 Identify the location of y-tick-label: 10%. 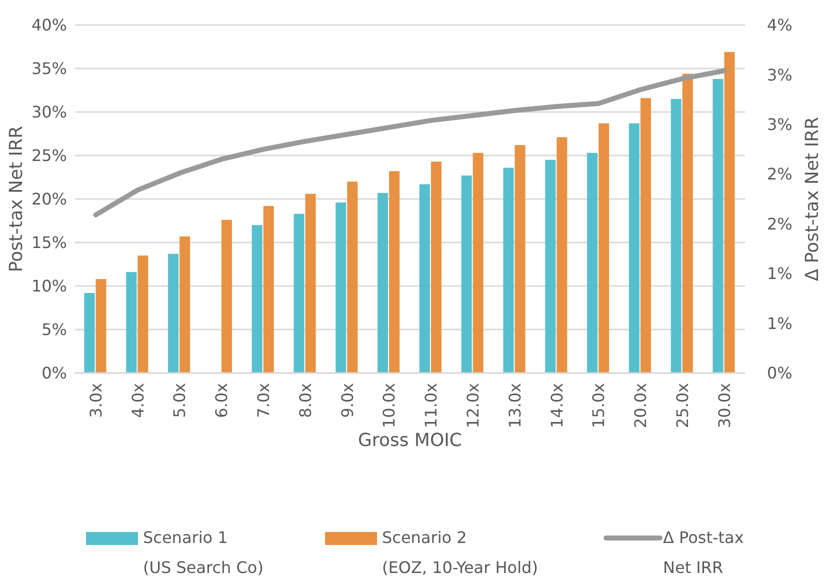
(49, 286).